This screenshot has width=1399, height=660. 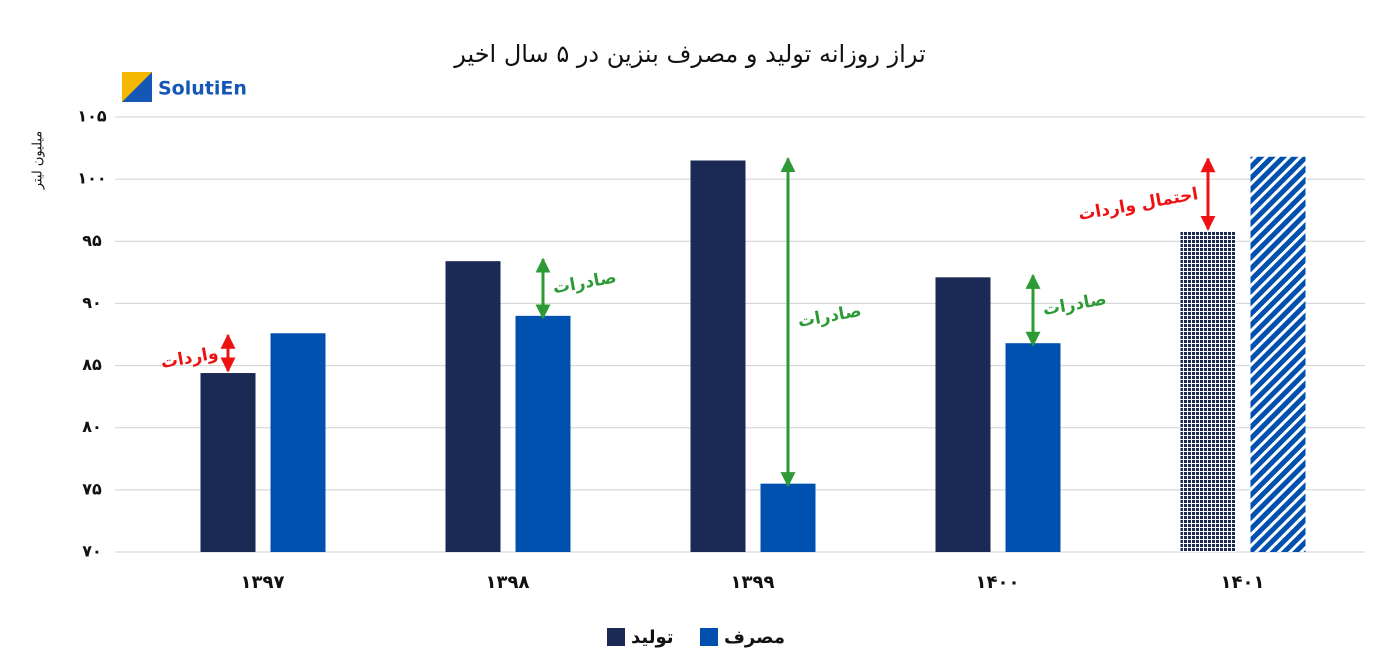 I want to click on x-tick-label: ۱۳۹۹, so click(x=753, y=582).